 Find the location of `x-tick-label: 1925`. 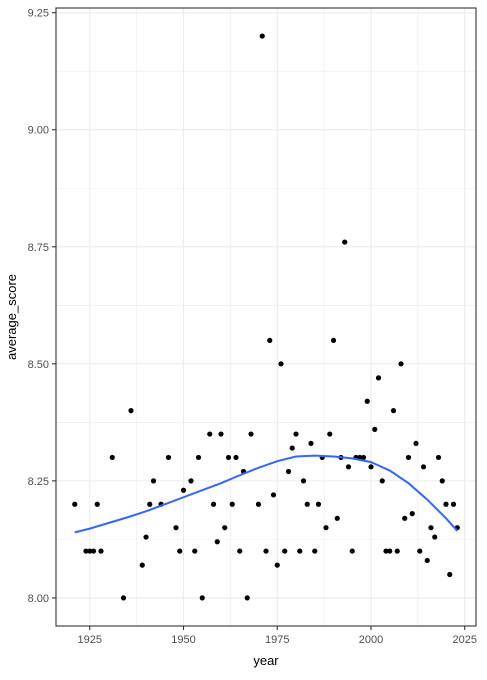

x-tick-label: 1925 is located at coordinates (90, 640).